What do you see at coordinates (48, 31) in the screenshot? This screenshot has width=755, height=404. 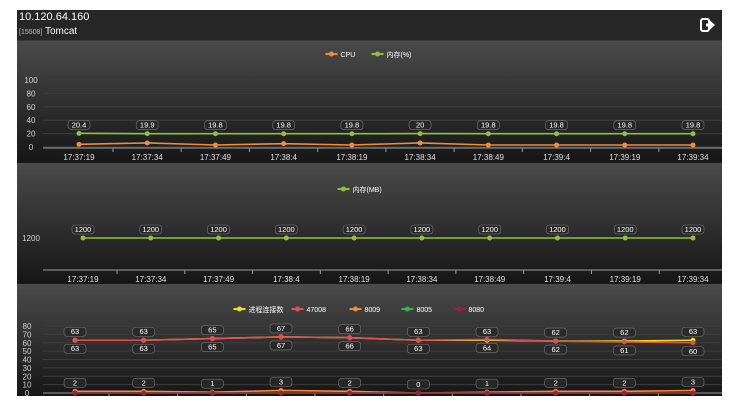 I see `app-subtitle: [15508] Tomcat` at bounding box center [48, 31].